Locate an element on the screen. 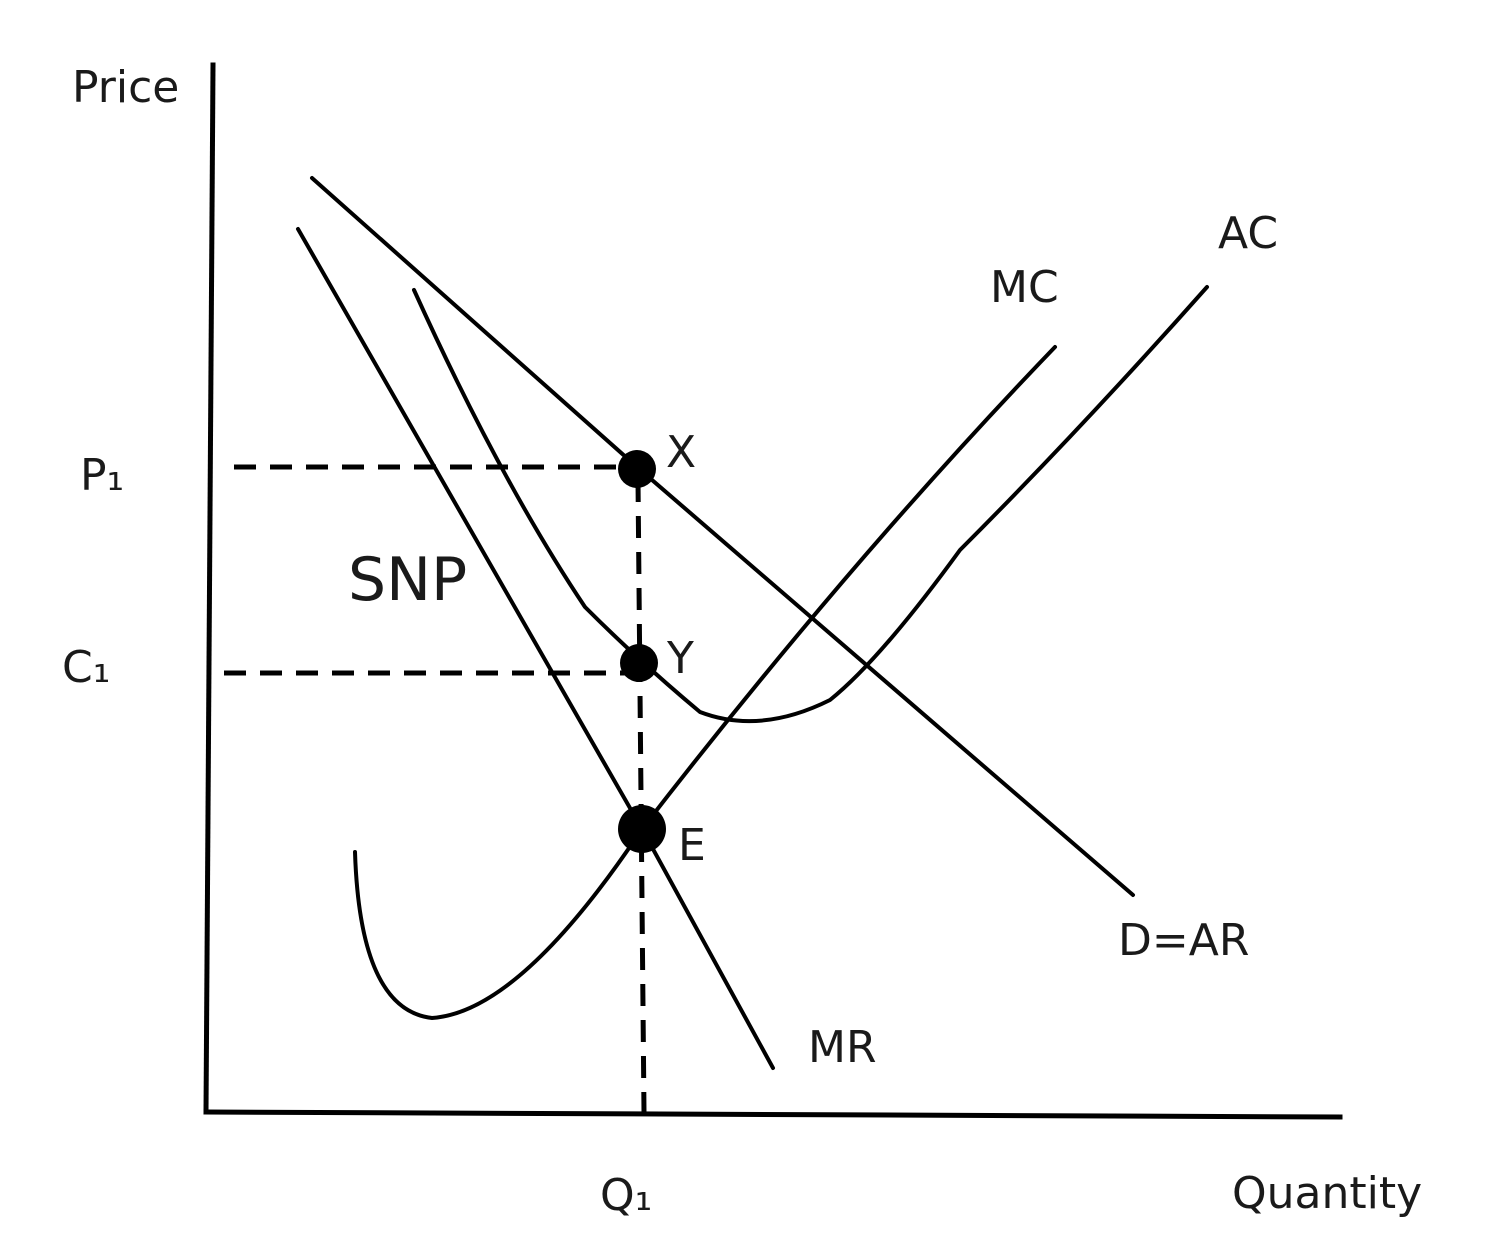 This screenshot has width=1504, height=1243. y-axis is located at coordinates (209, 588).